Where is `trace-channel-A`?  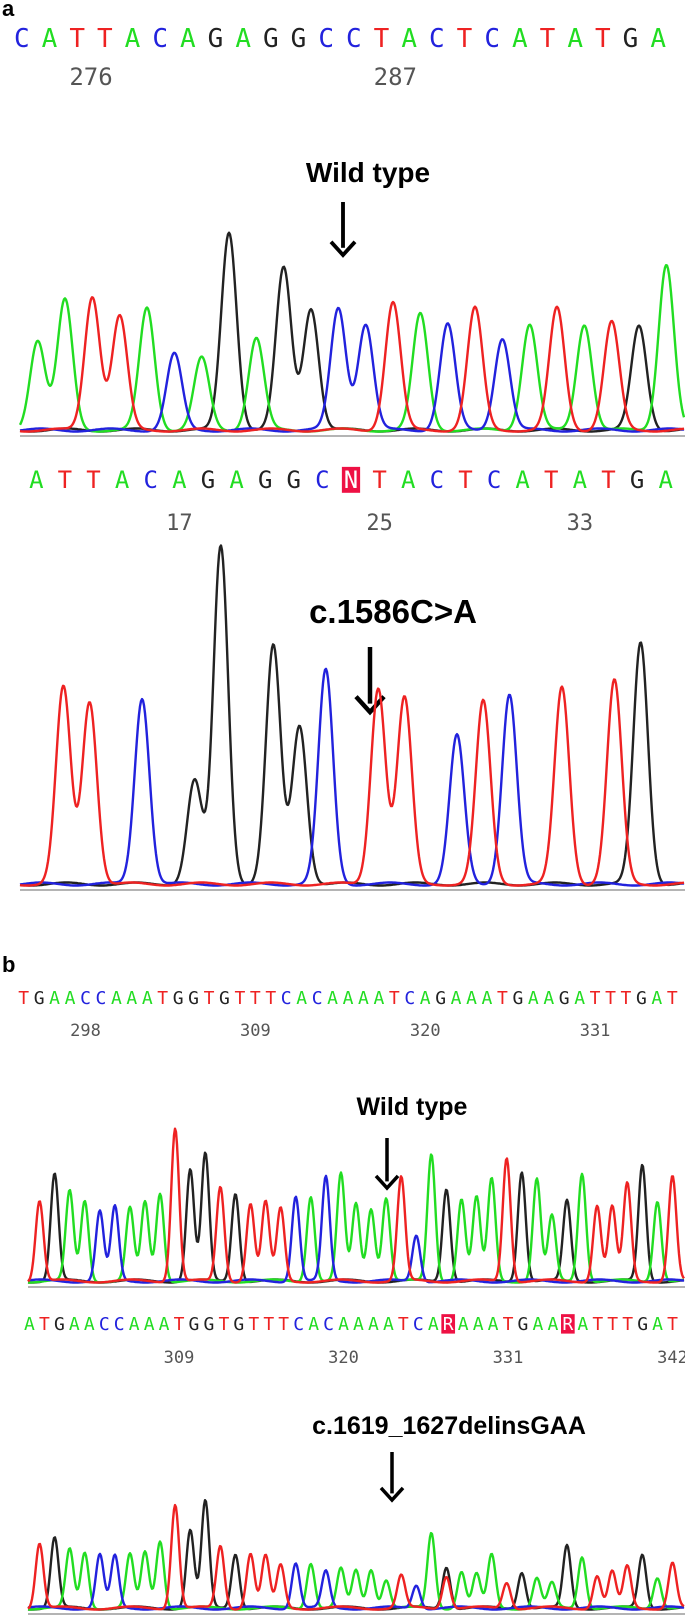 trace-channel-A is located at coordinates (356, 1571).